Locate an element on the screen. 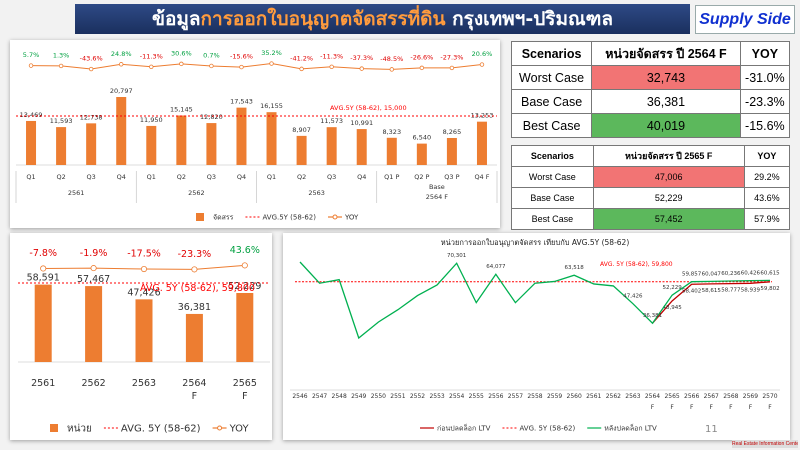  x-tick-label: 2564 is located at coordinates (652, 396).